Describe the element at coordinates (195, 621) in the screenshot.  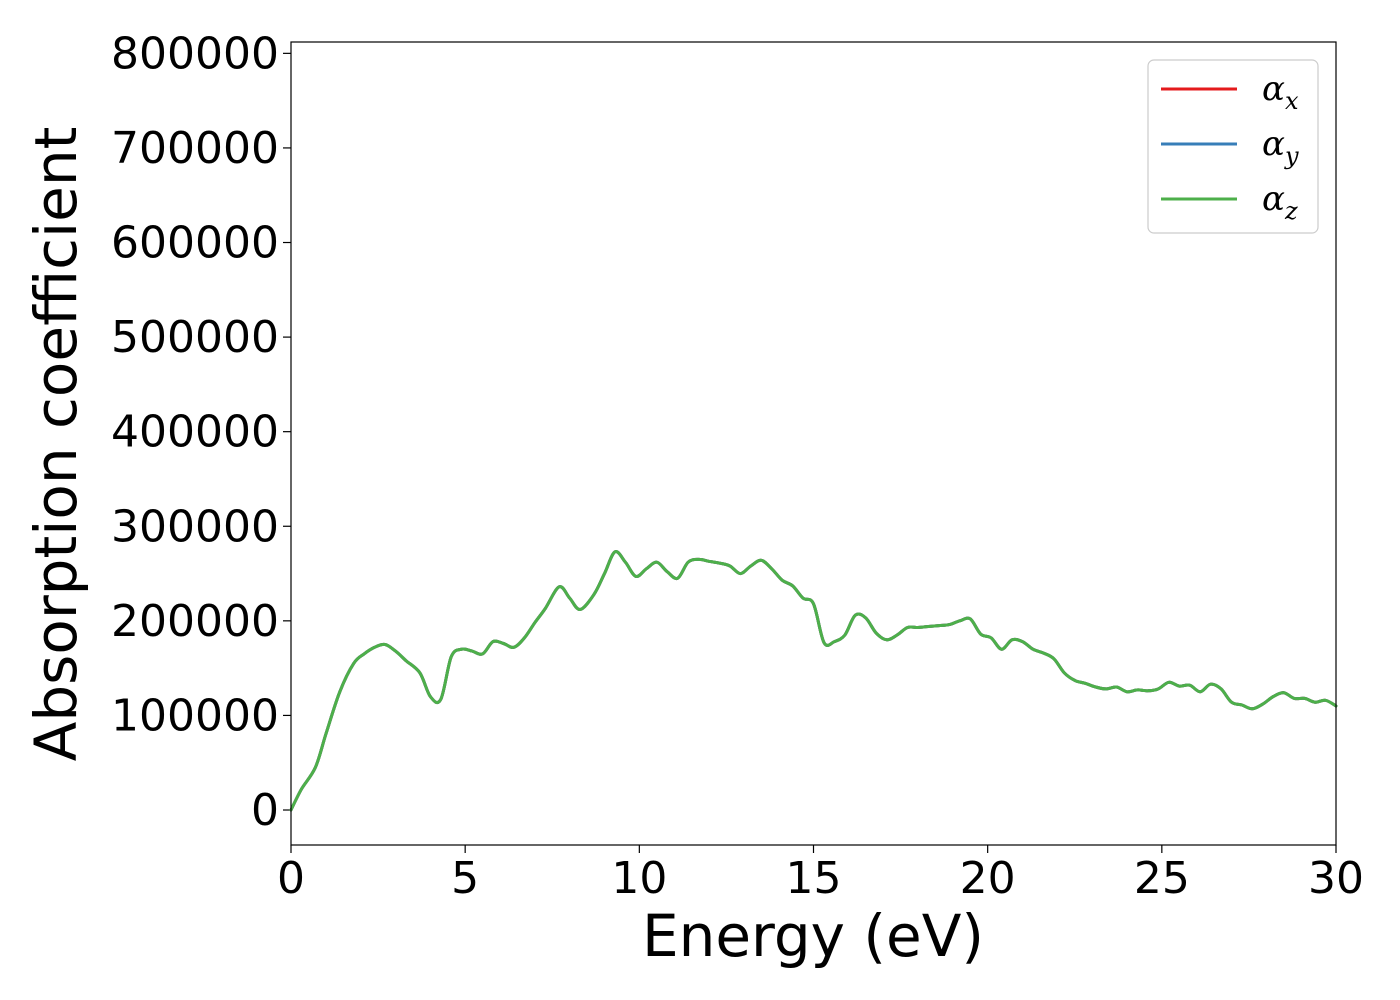
I see `y-tick-label: 200000` at that location.